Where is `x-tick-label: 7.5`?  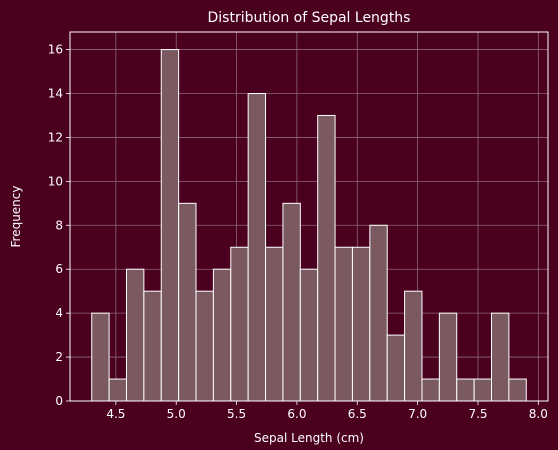 x-tick-label: 7.5 is located at coordinates (477, 414).